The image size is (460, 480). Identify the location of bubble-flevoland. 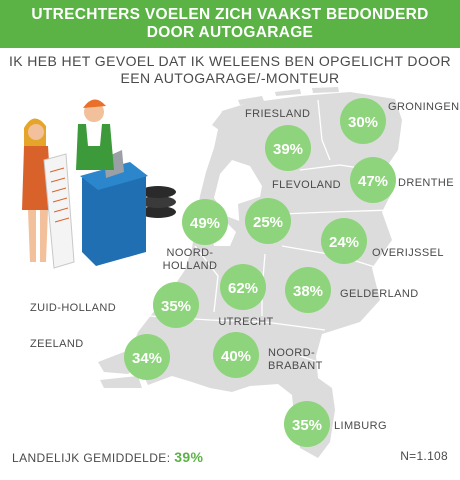
(268, 221).